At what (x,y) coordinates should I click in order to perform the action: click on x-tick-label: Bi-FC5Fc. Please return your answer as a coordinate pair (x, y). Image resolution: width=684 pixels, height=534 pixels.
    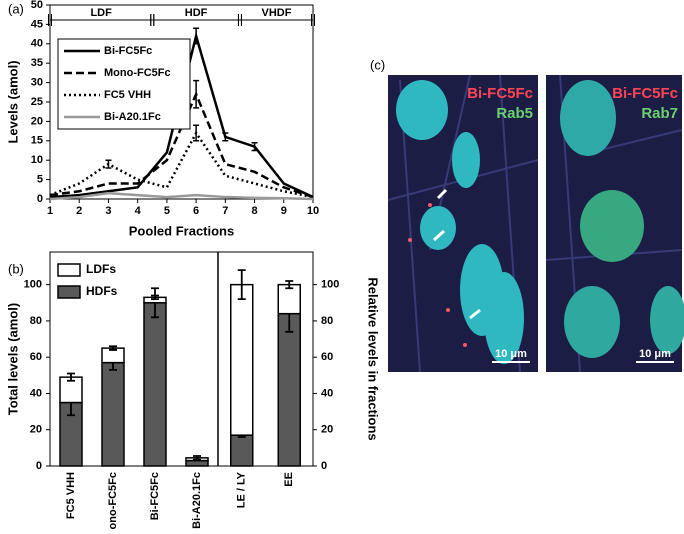
    Looking at the image, I should click on (155, 496).